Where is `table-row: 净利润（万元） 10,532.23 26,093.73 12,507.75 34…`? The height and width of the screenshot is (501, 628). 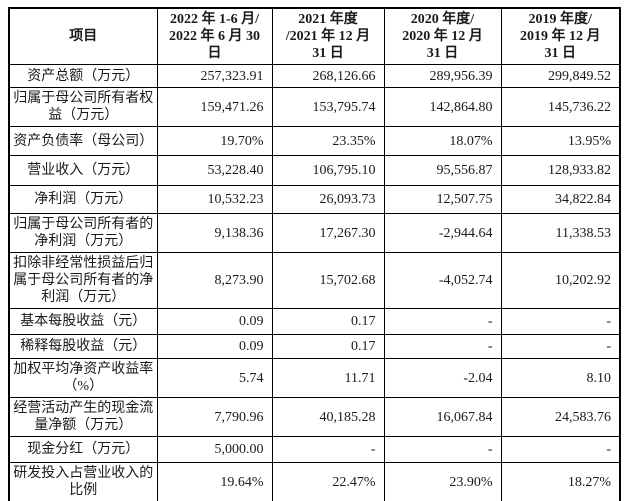 table-row: 净利润（万元） 10,532.23 26,093.73 12,507.75 34… is located at coordinates (314, 199).